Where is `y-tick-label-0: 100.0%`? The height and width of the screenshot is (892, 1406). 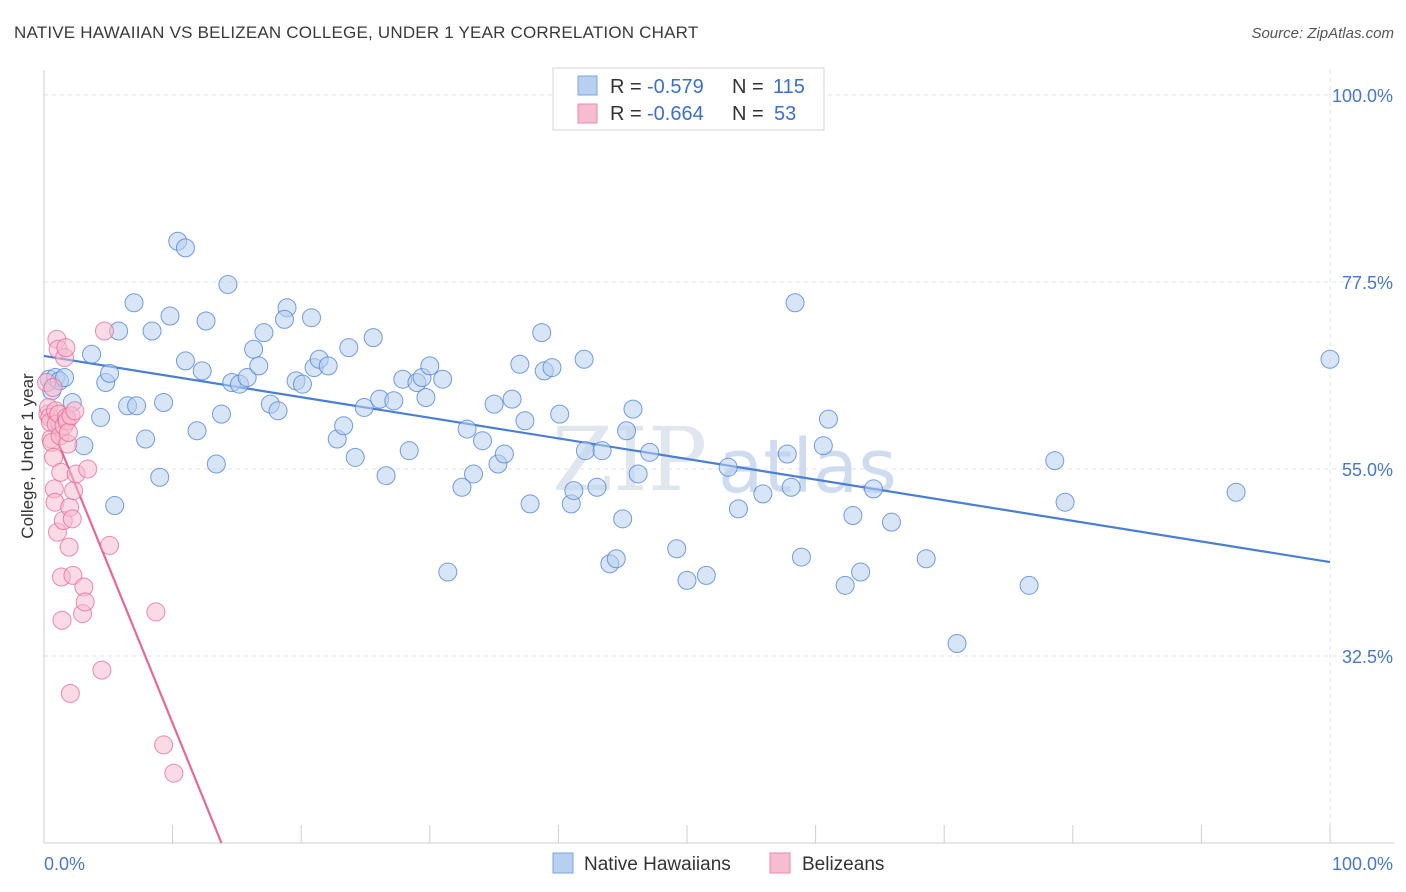
y-tick-label-0: 100.0% is located at coordinates (1362, 96).